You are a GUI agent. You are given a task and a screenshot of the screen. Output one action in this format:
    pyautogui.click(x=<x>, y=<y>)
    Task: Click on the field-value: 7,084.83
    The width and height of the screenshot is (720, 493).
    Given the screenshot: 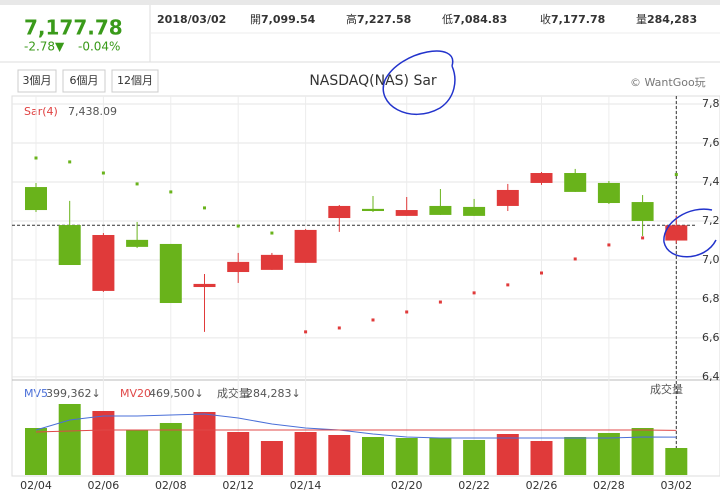 What is the action you would take?
    pyautogui.click(x=480, y=19)
    